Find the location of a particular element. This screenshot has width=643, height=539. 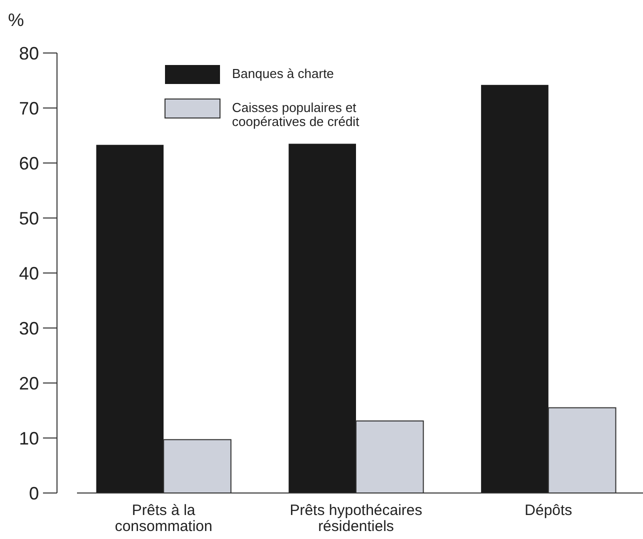

legend-label: Caisses populaires et coopératives de crédit is located at coordinates (296, 114).